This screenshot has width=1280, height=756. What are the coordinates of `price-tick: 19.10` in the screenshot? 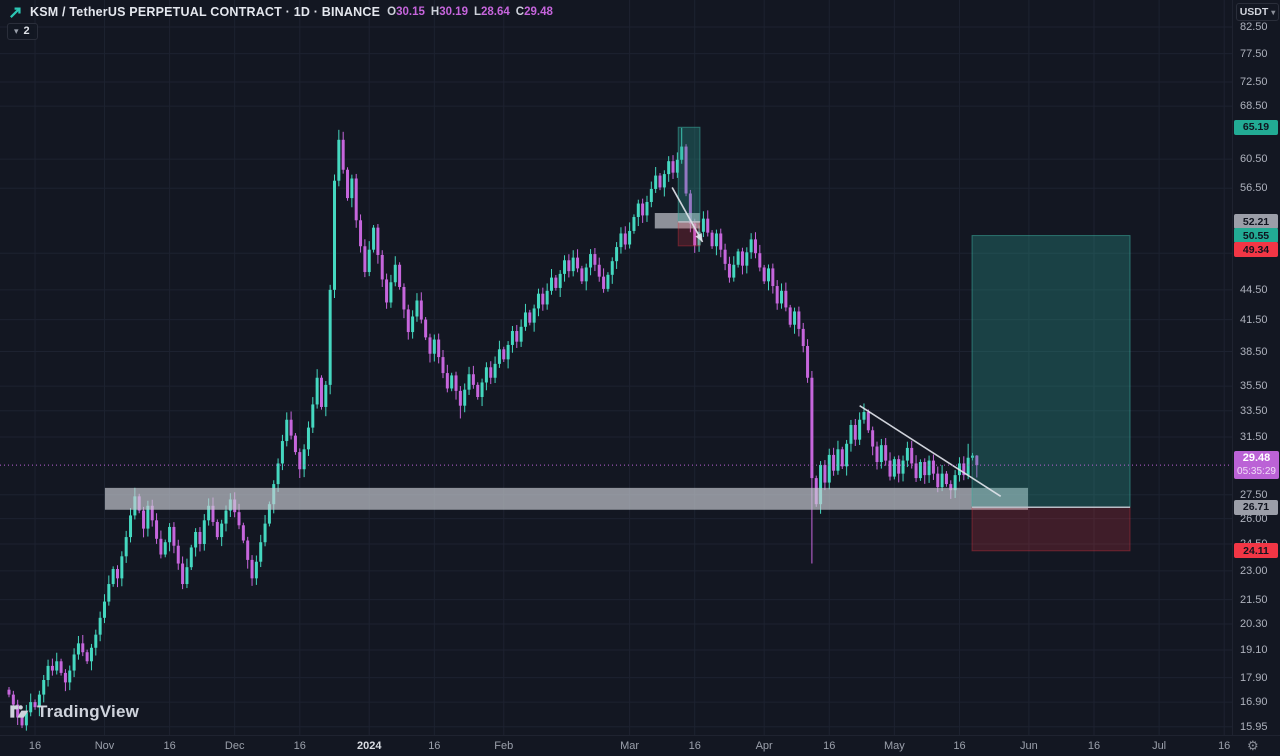 It's located at (1254, 649).